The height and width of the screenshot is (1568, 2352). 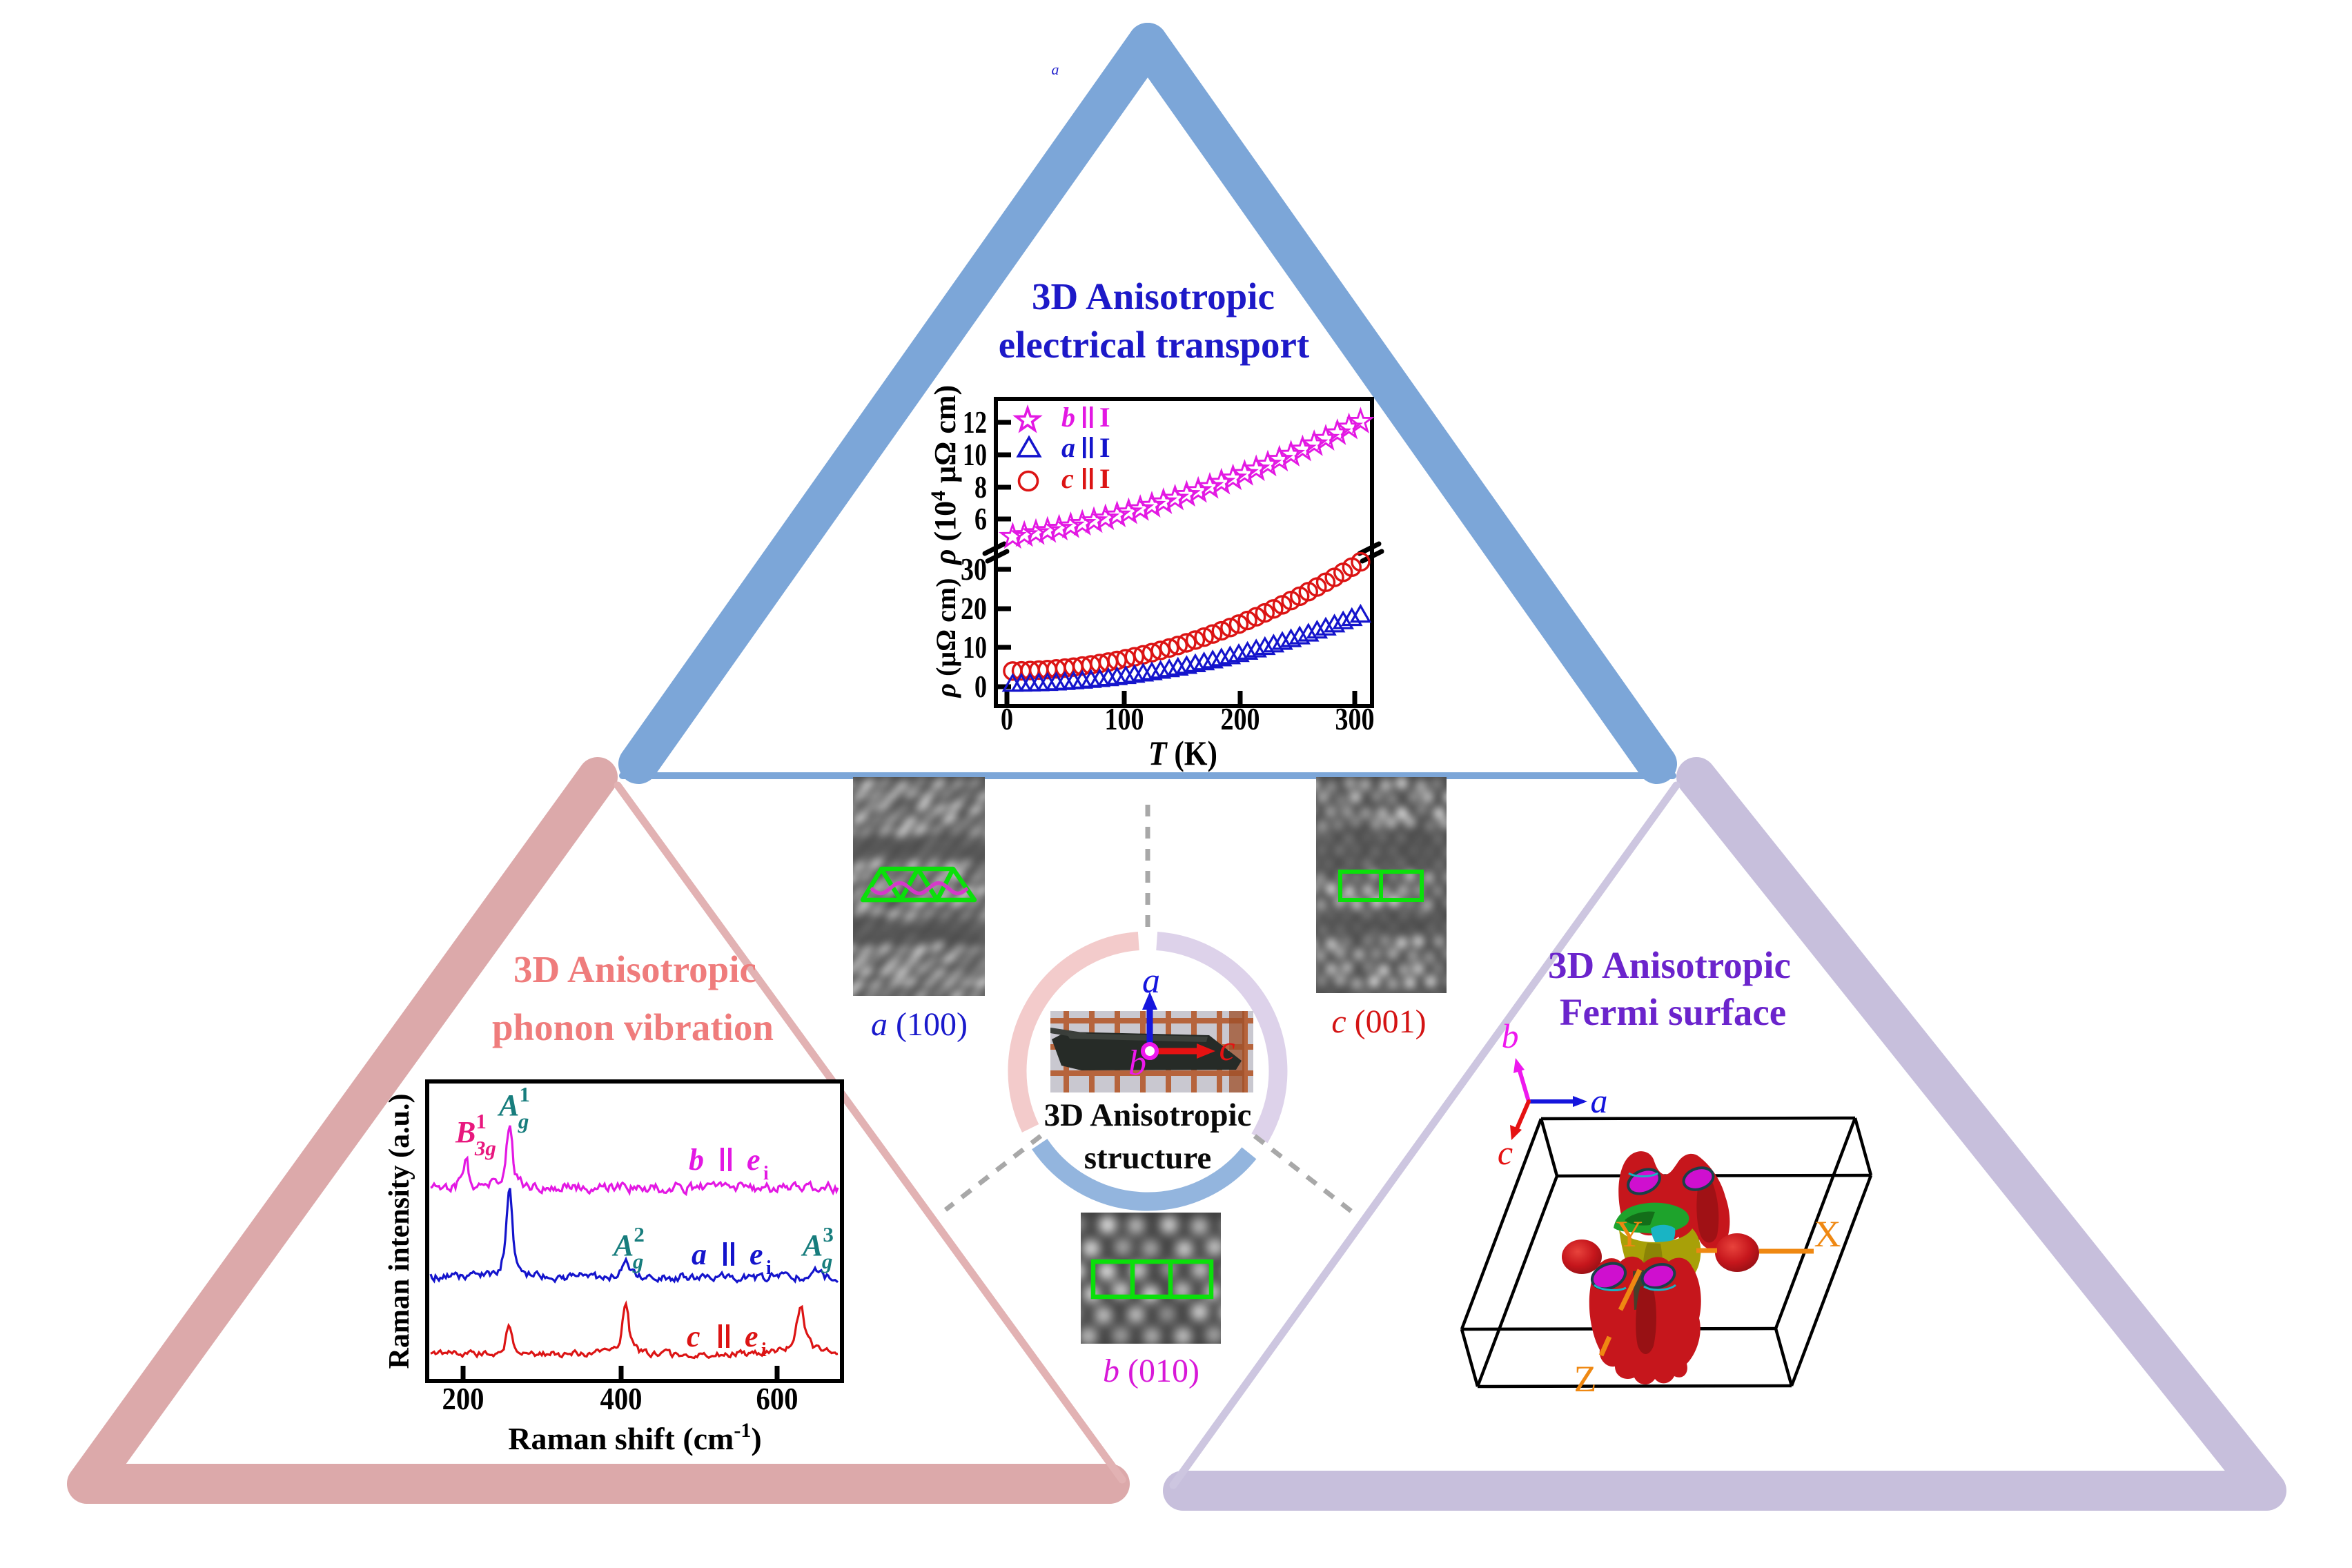 What do you see at coordinates (634, 1437) in the screenshot?
I see `svg-text: Raman shift (cm-1)` at bounding box center [634, 1437].